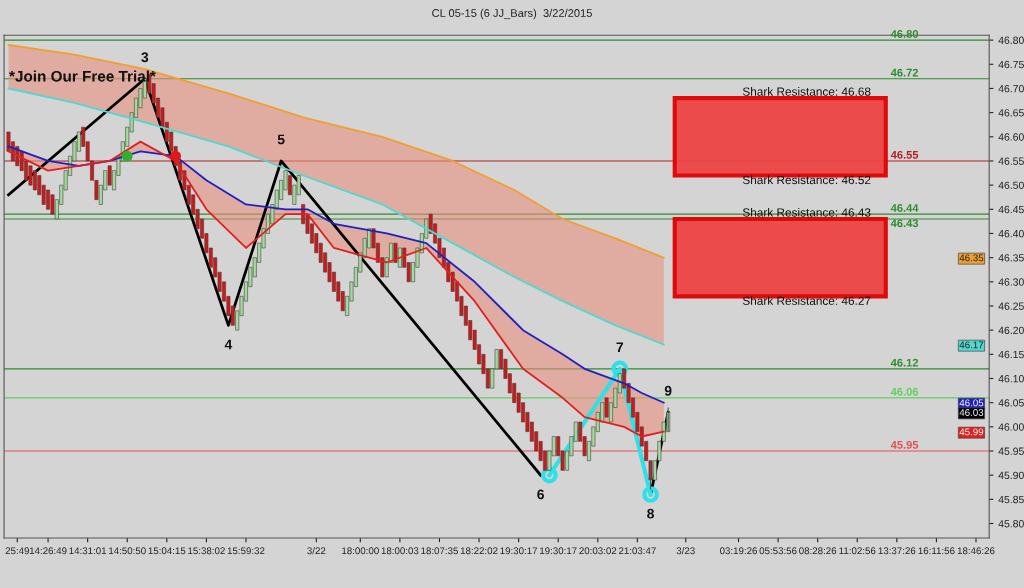 This screenshot has width=1024, height=588. What do you see at coordinates (1011, 330) in the screenshot?
I see `y-tick-label: 46.20` at bounding box center [1011, 330].